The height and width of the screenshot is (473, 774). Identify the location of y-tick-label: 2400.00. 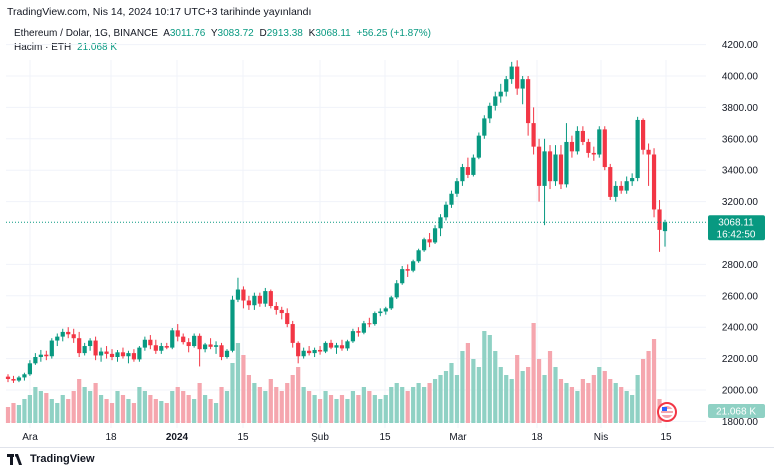
(740, 328).